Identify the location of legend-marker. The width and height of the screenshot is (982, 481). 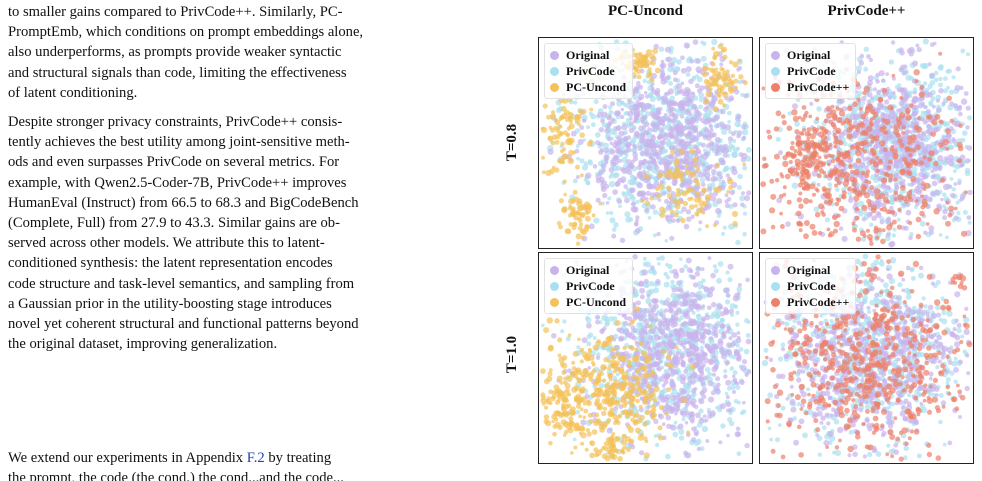
(775, 55).